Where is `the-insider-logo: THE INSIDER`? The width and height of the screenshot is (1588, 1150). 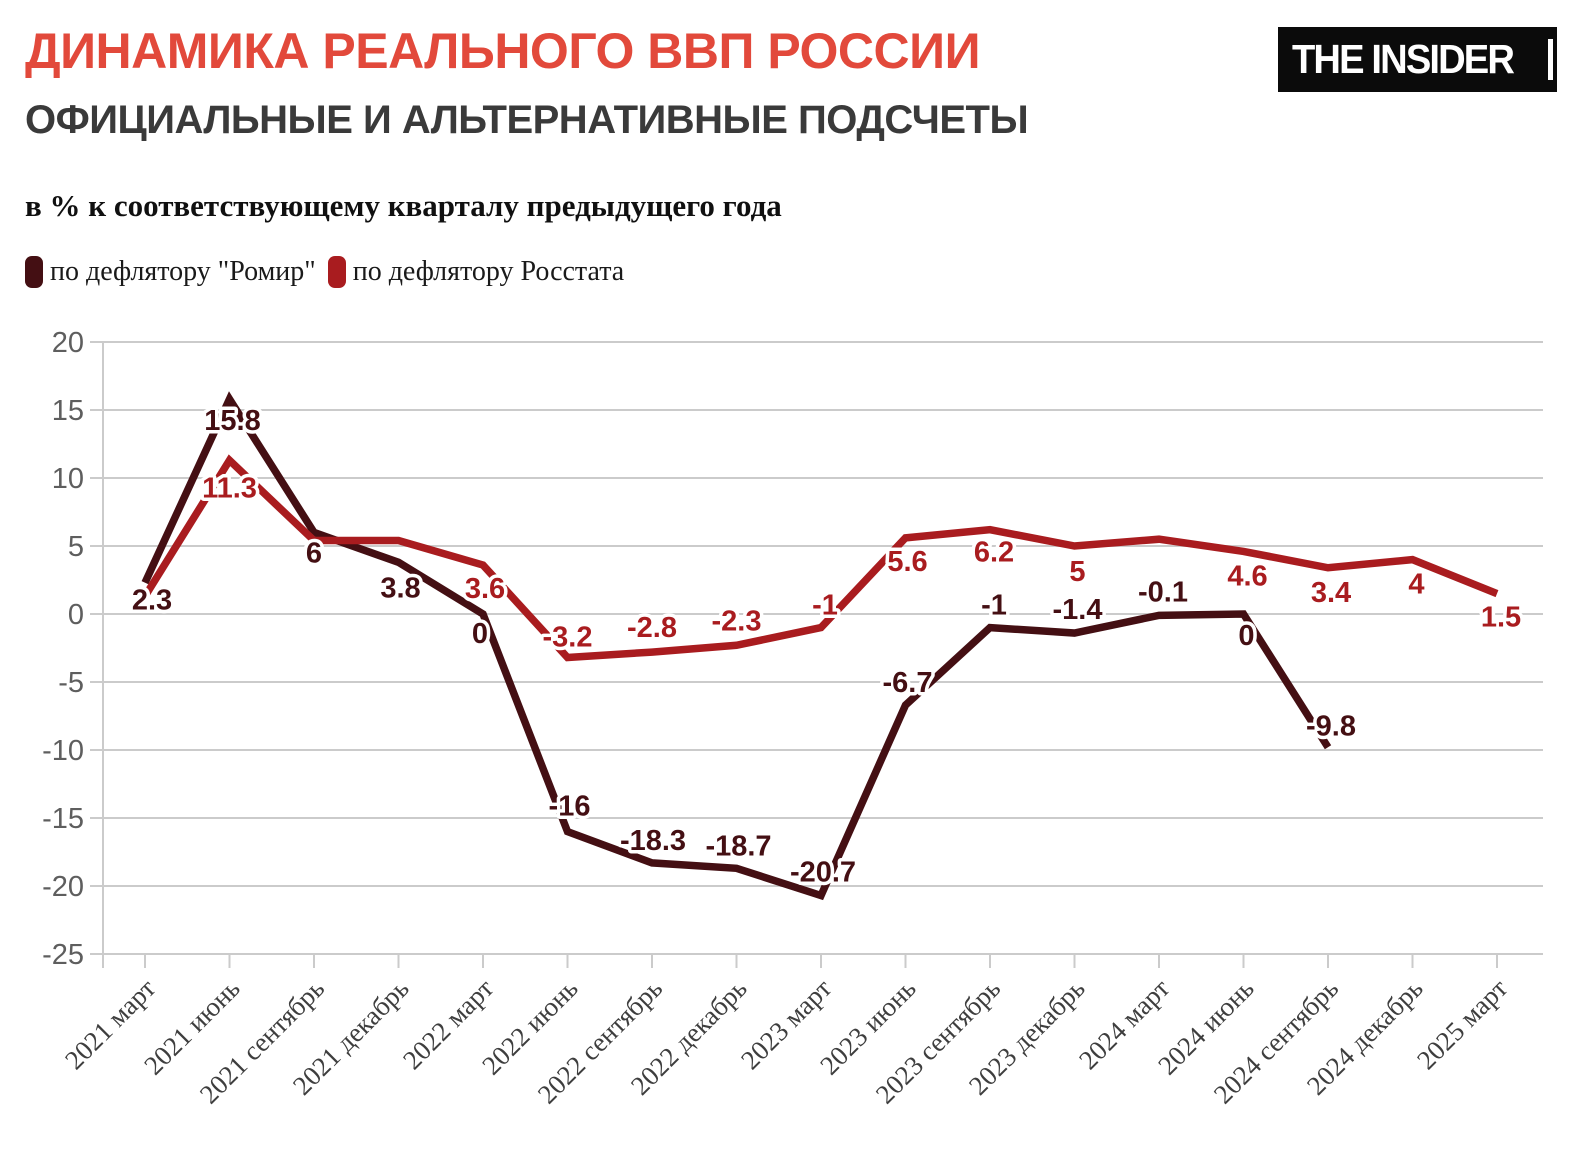 the-insider-logo: THE INSIDER is located at coordinates (1417, 59).